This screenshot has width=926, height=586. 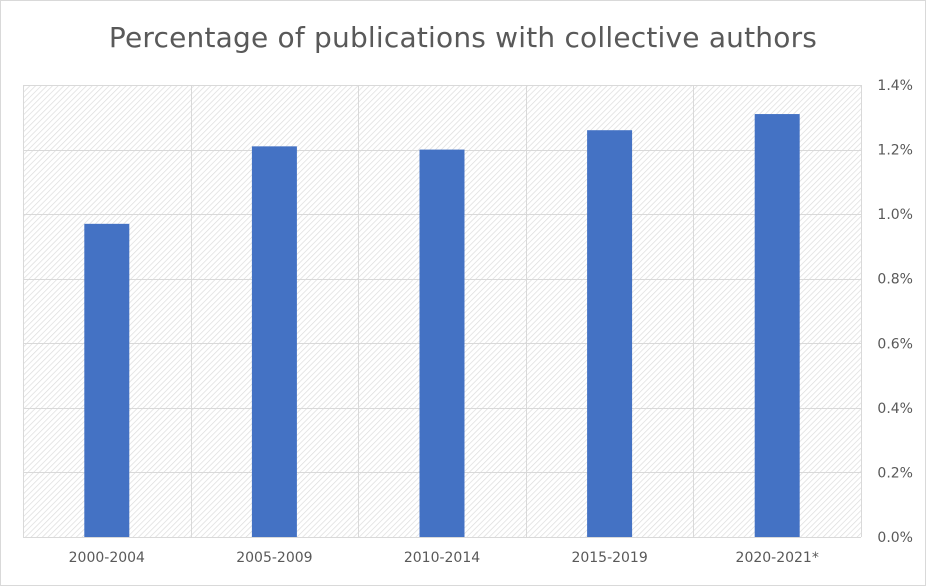 I want to click on y-tick-label: 0.2%, so click(x=895, y=473).